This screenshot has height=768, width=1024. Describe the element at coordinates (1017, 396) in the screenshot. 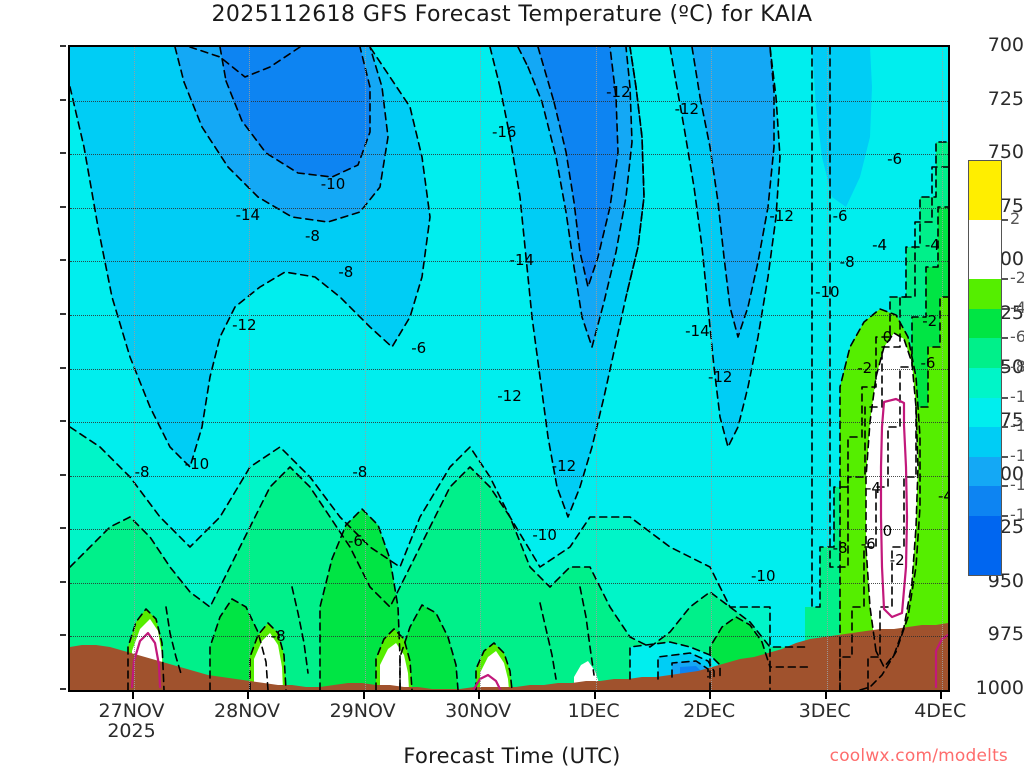

I see `colorbar-tick-label: -10` at that location.